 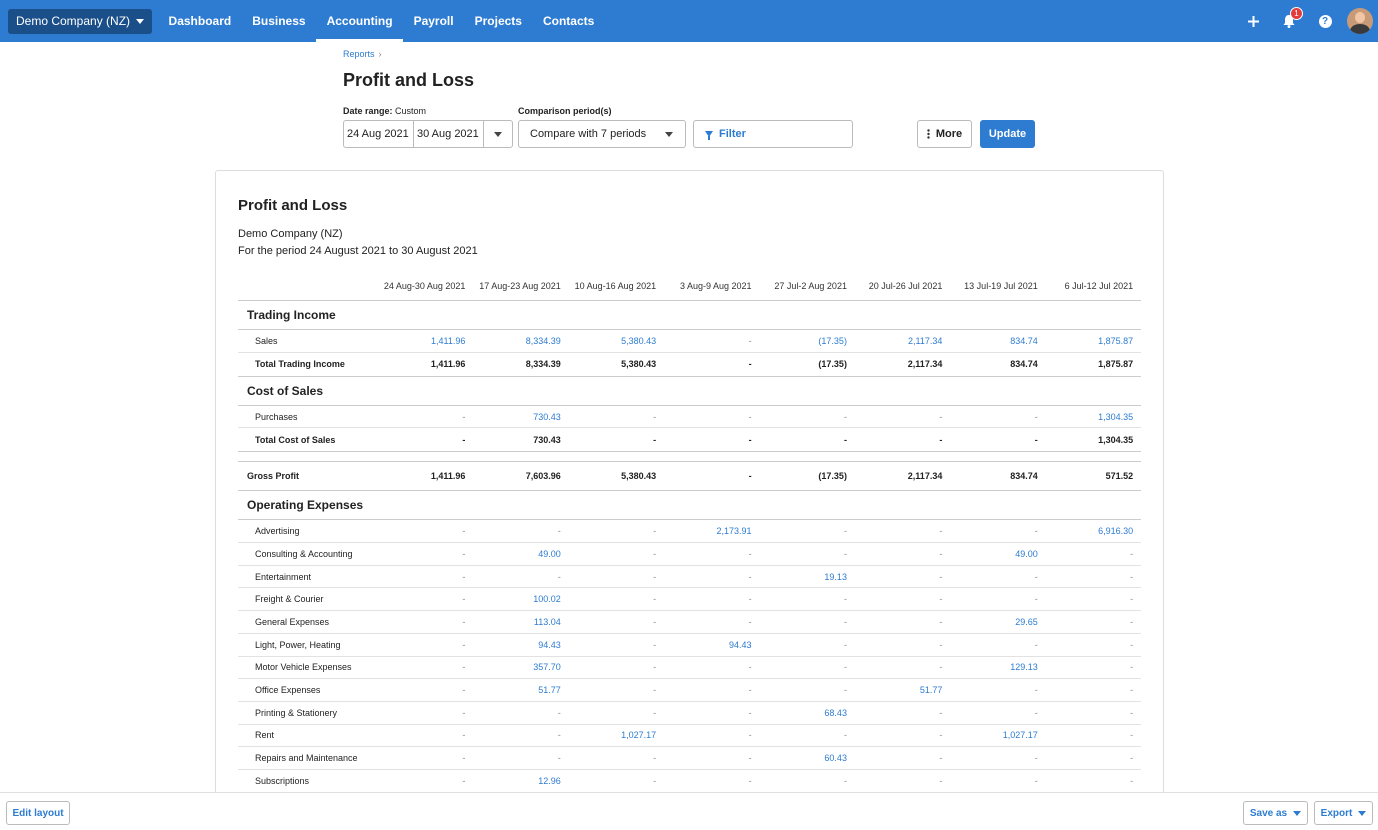 What do you see at coordinates (543, 340) in the screenshot?
I see `row-value: 8,334.39` at bounding box center [543, 340].